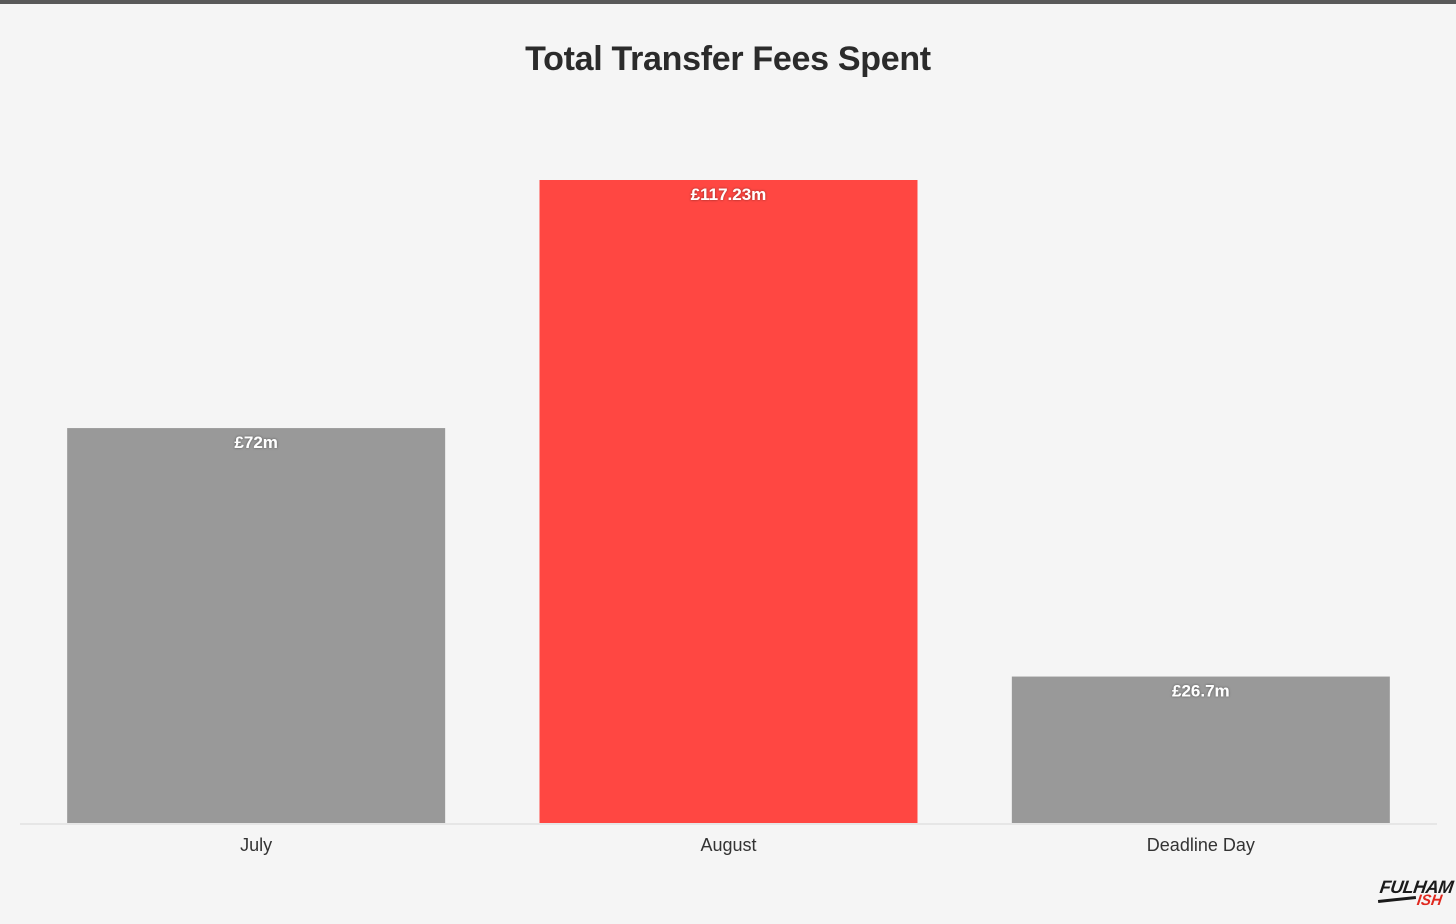 Image resolution: width=1456 pixels, height=924 pixels. What do you see at coordinates (1201, 845) in the screenshot?
I see `x-tick-label: Deadline Day` at bounding box center [1201, 845].